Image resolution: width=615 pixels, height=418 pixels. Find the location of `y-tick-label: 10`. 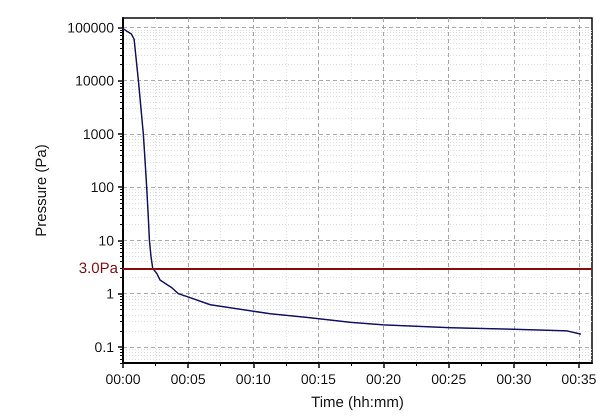

y-tick-label: 10 is located at coordinates (106, 240).